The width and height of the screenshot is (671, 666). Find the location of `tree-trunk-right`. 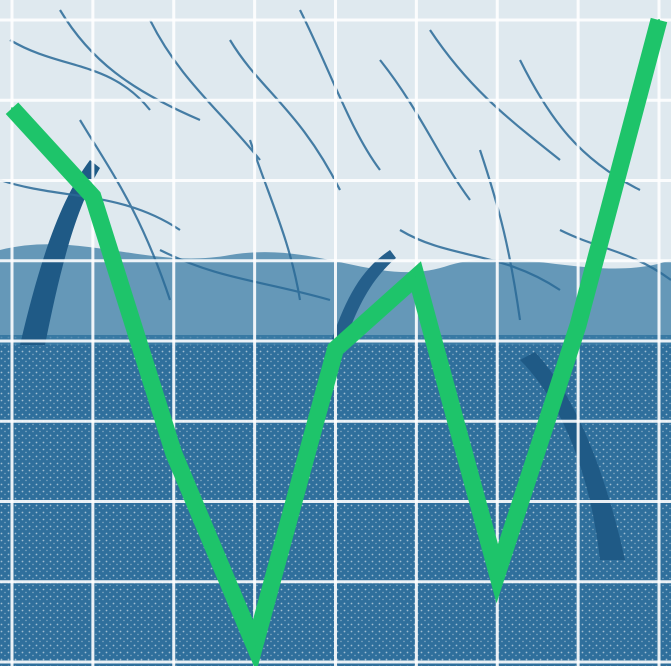

tree-trunk-right is located at coordinates (572, 456).